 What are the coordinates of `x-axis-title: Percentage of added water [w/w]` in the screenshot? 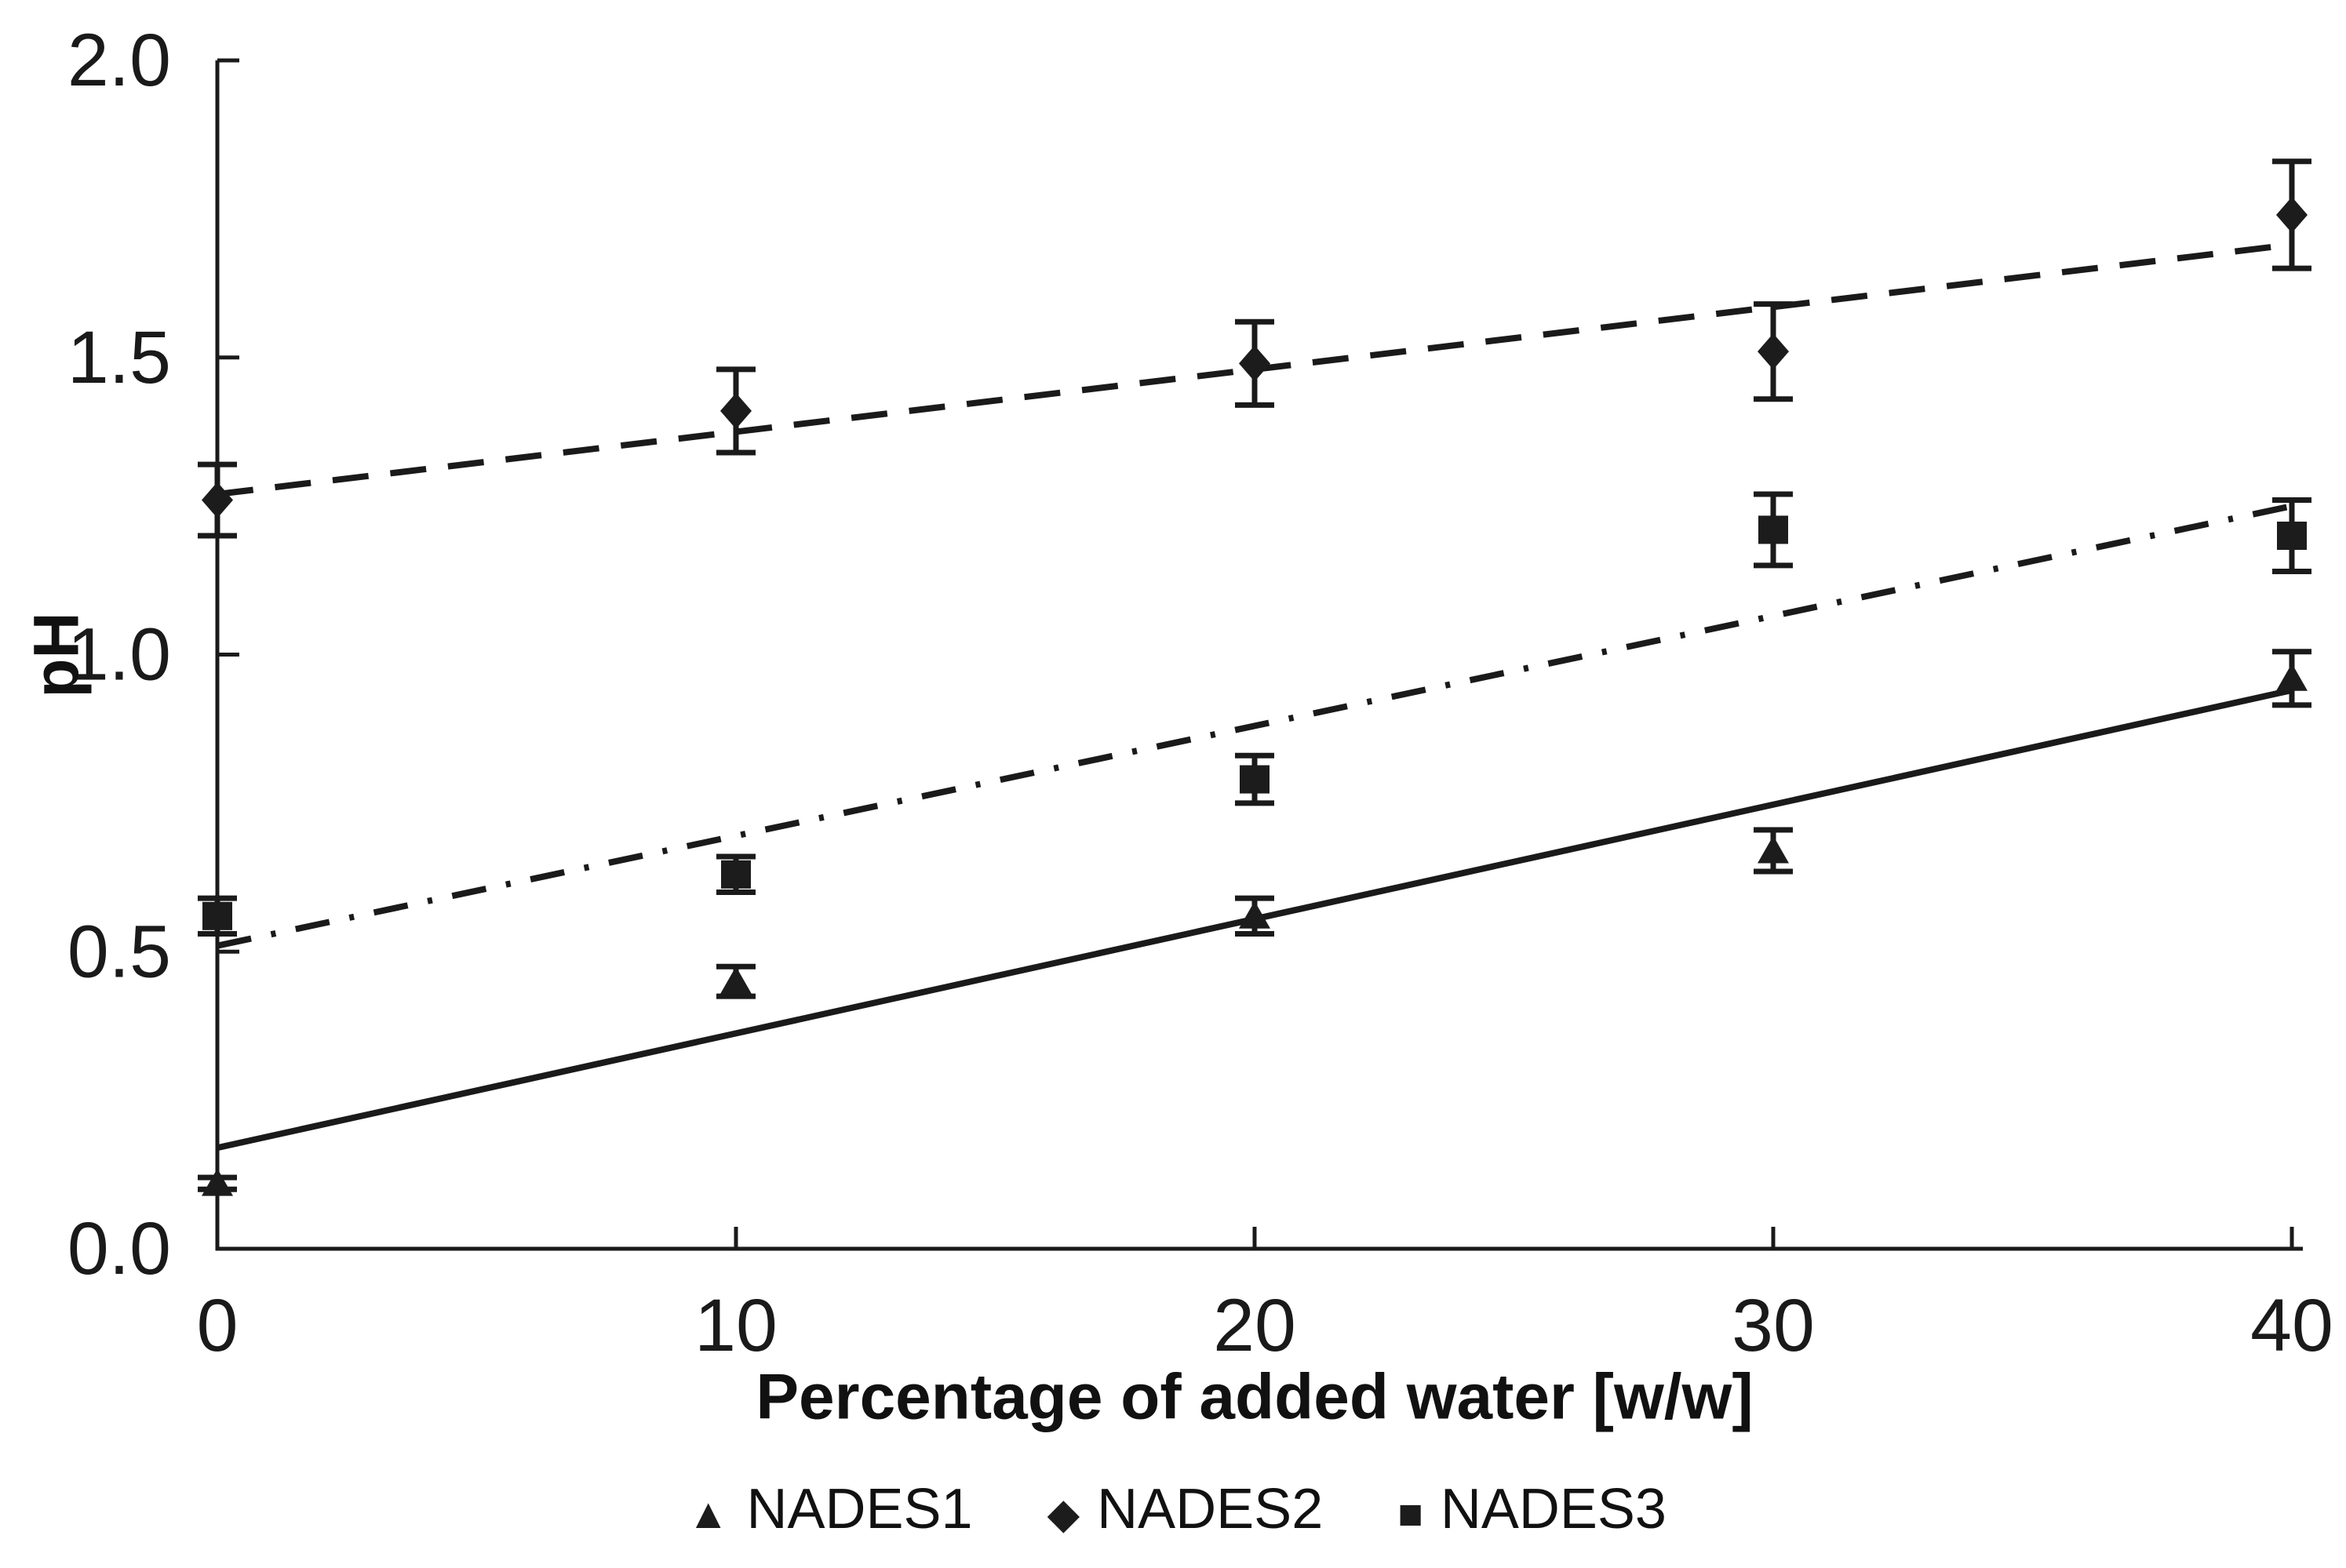 It's located at (1254, 1397).